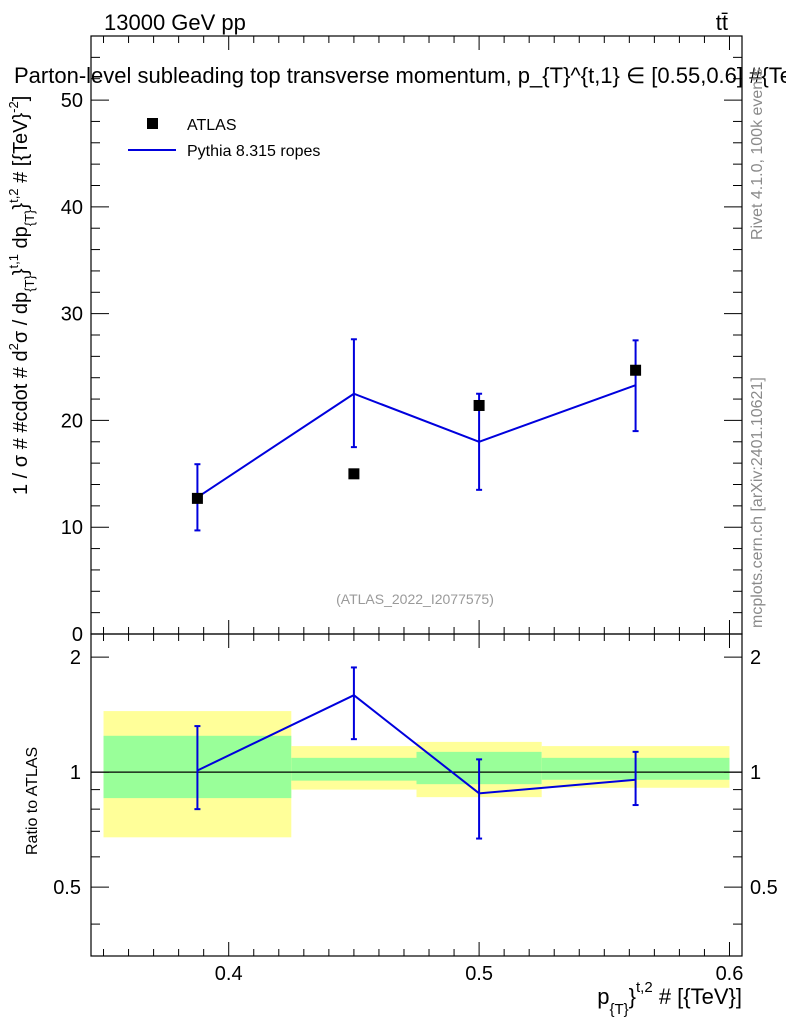 Image resolution: width=786 pixels, height=1024 pixels. I want to click on process-label: tt̄, so click(722, 22).